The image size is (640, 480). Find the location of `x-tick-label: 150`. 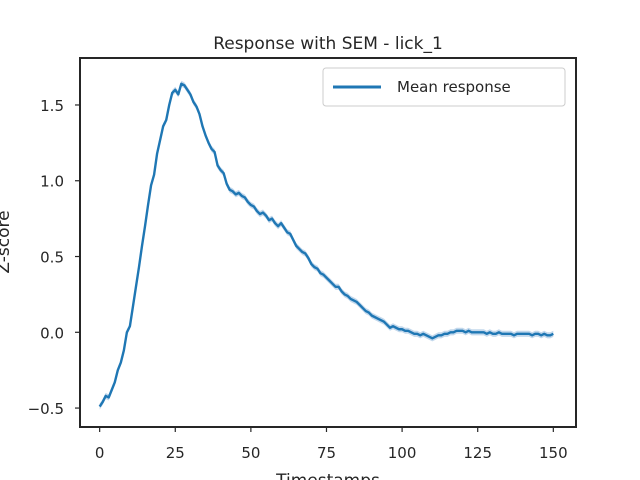

x-tick-label: 150 is located at coordinates (553, 453).